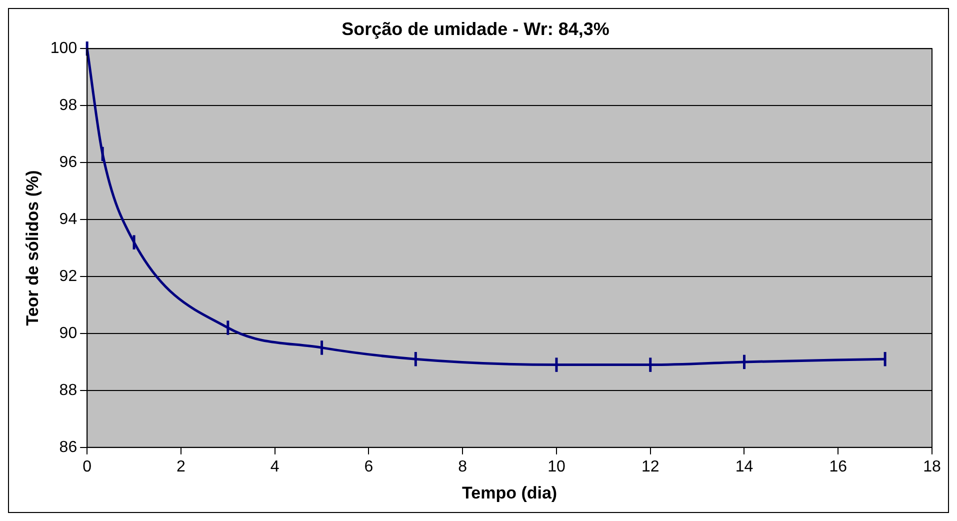  I want to click on x-tick-label: 6, so click(369, 467).